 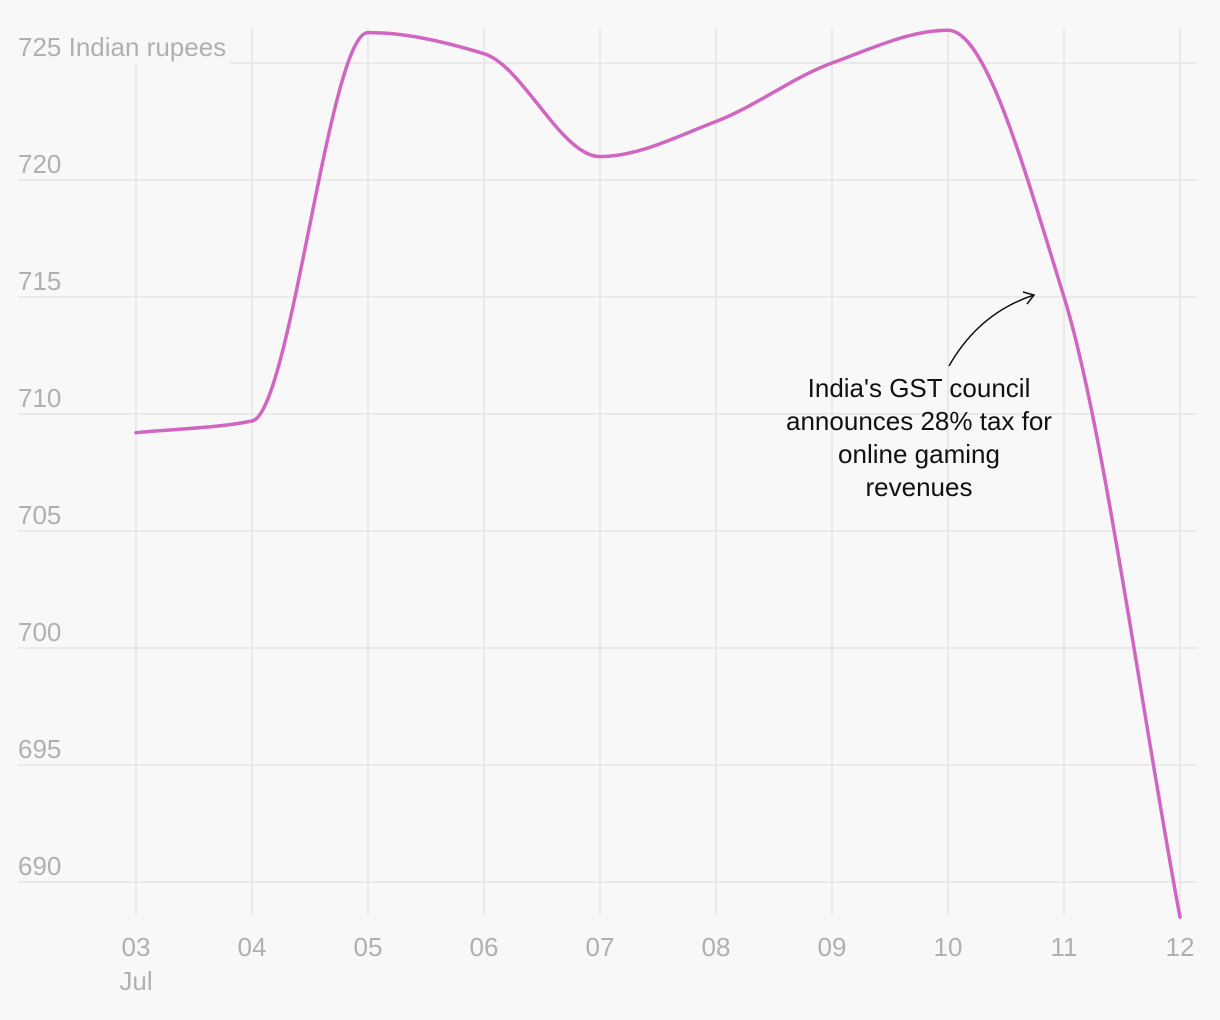 I want to click on x-tick-label: 05, so click(x=368, y=947).